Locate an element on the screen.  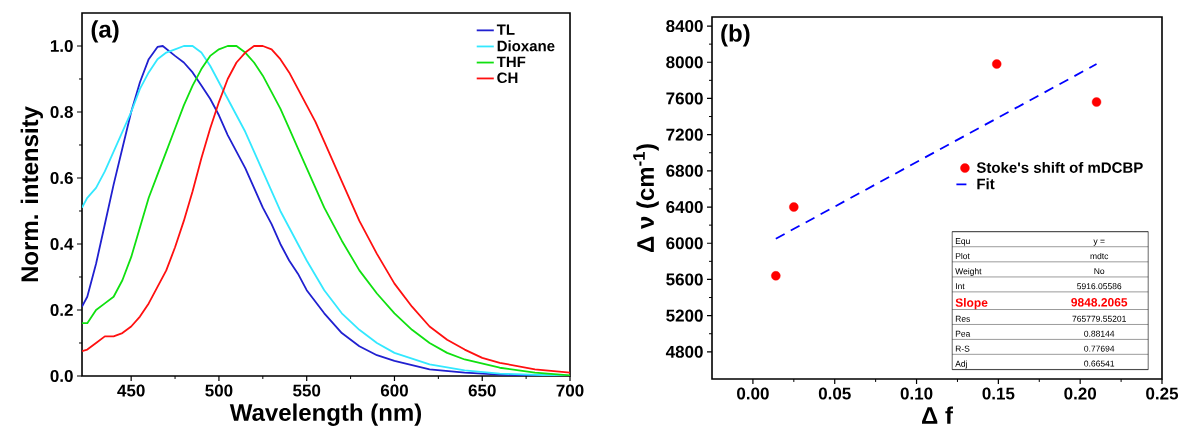
x-tick-label: 450 is located at coordinates (131, 390).